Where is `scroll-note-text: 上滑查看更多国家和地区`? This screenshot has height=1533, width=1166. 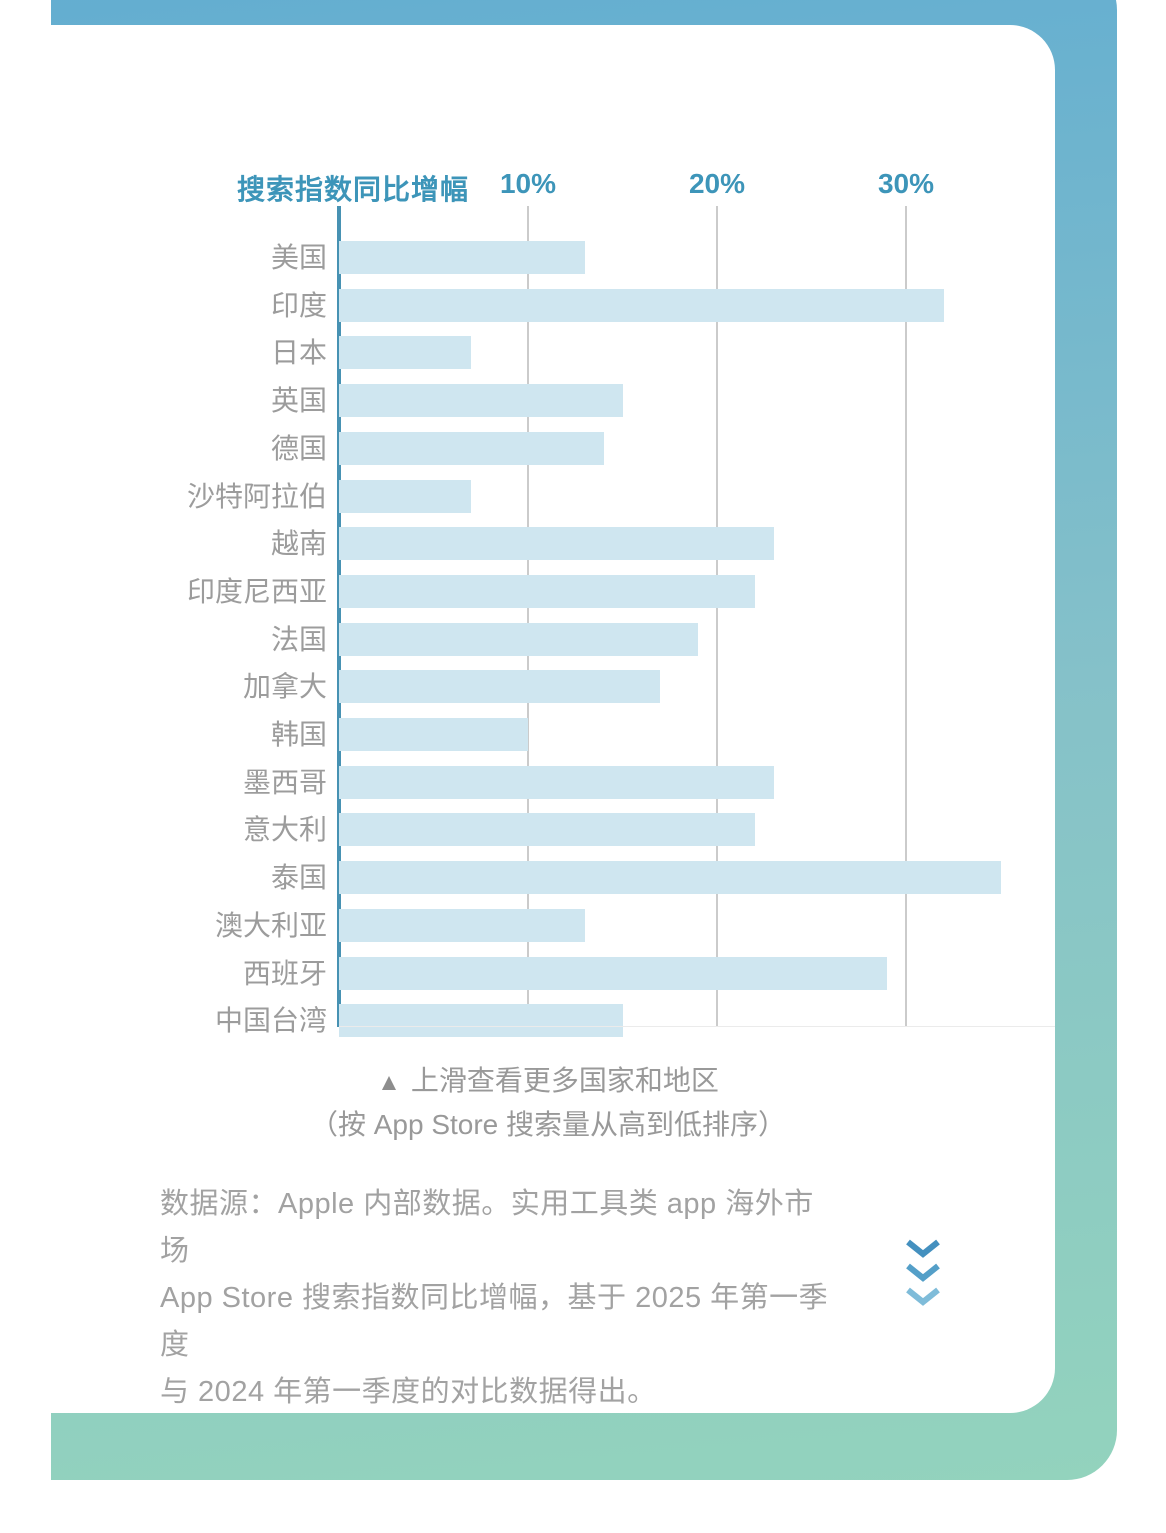
scroll-note-text: 上滑查看更多国家和地区 is located at coordinates (564, 1080).